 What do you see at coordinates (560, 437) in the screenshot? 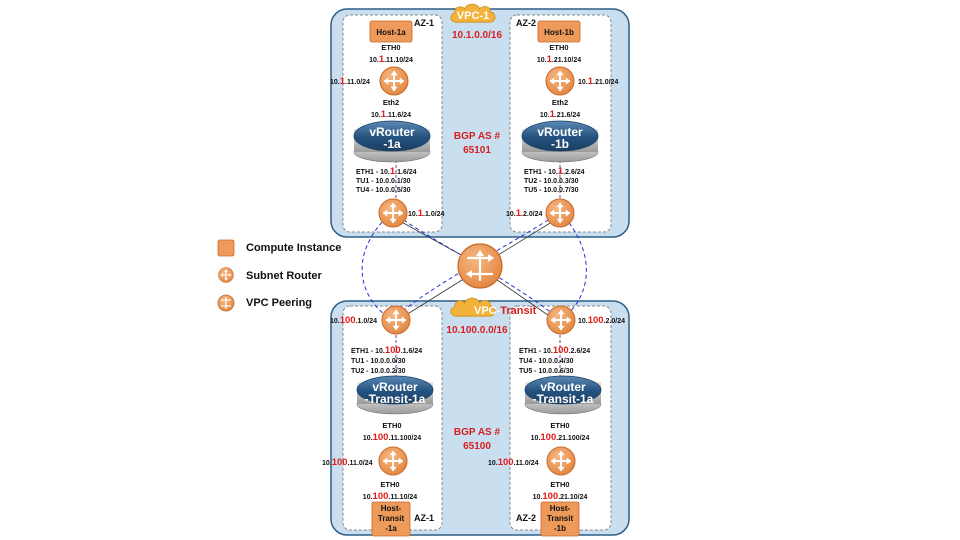
I see `transit-az2-eth0-ip: 10.100.21.100/24` at bounding box center [560, 437].